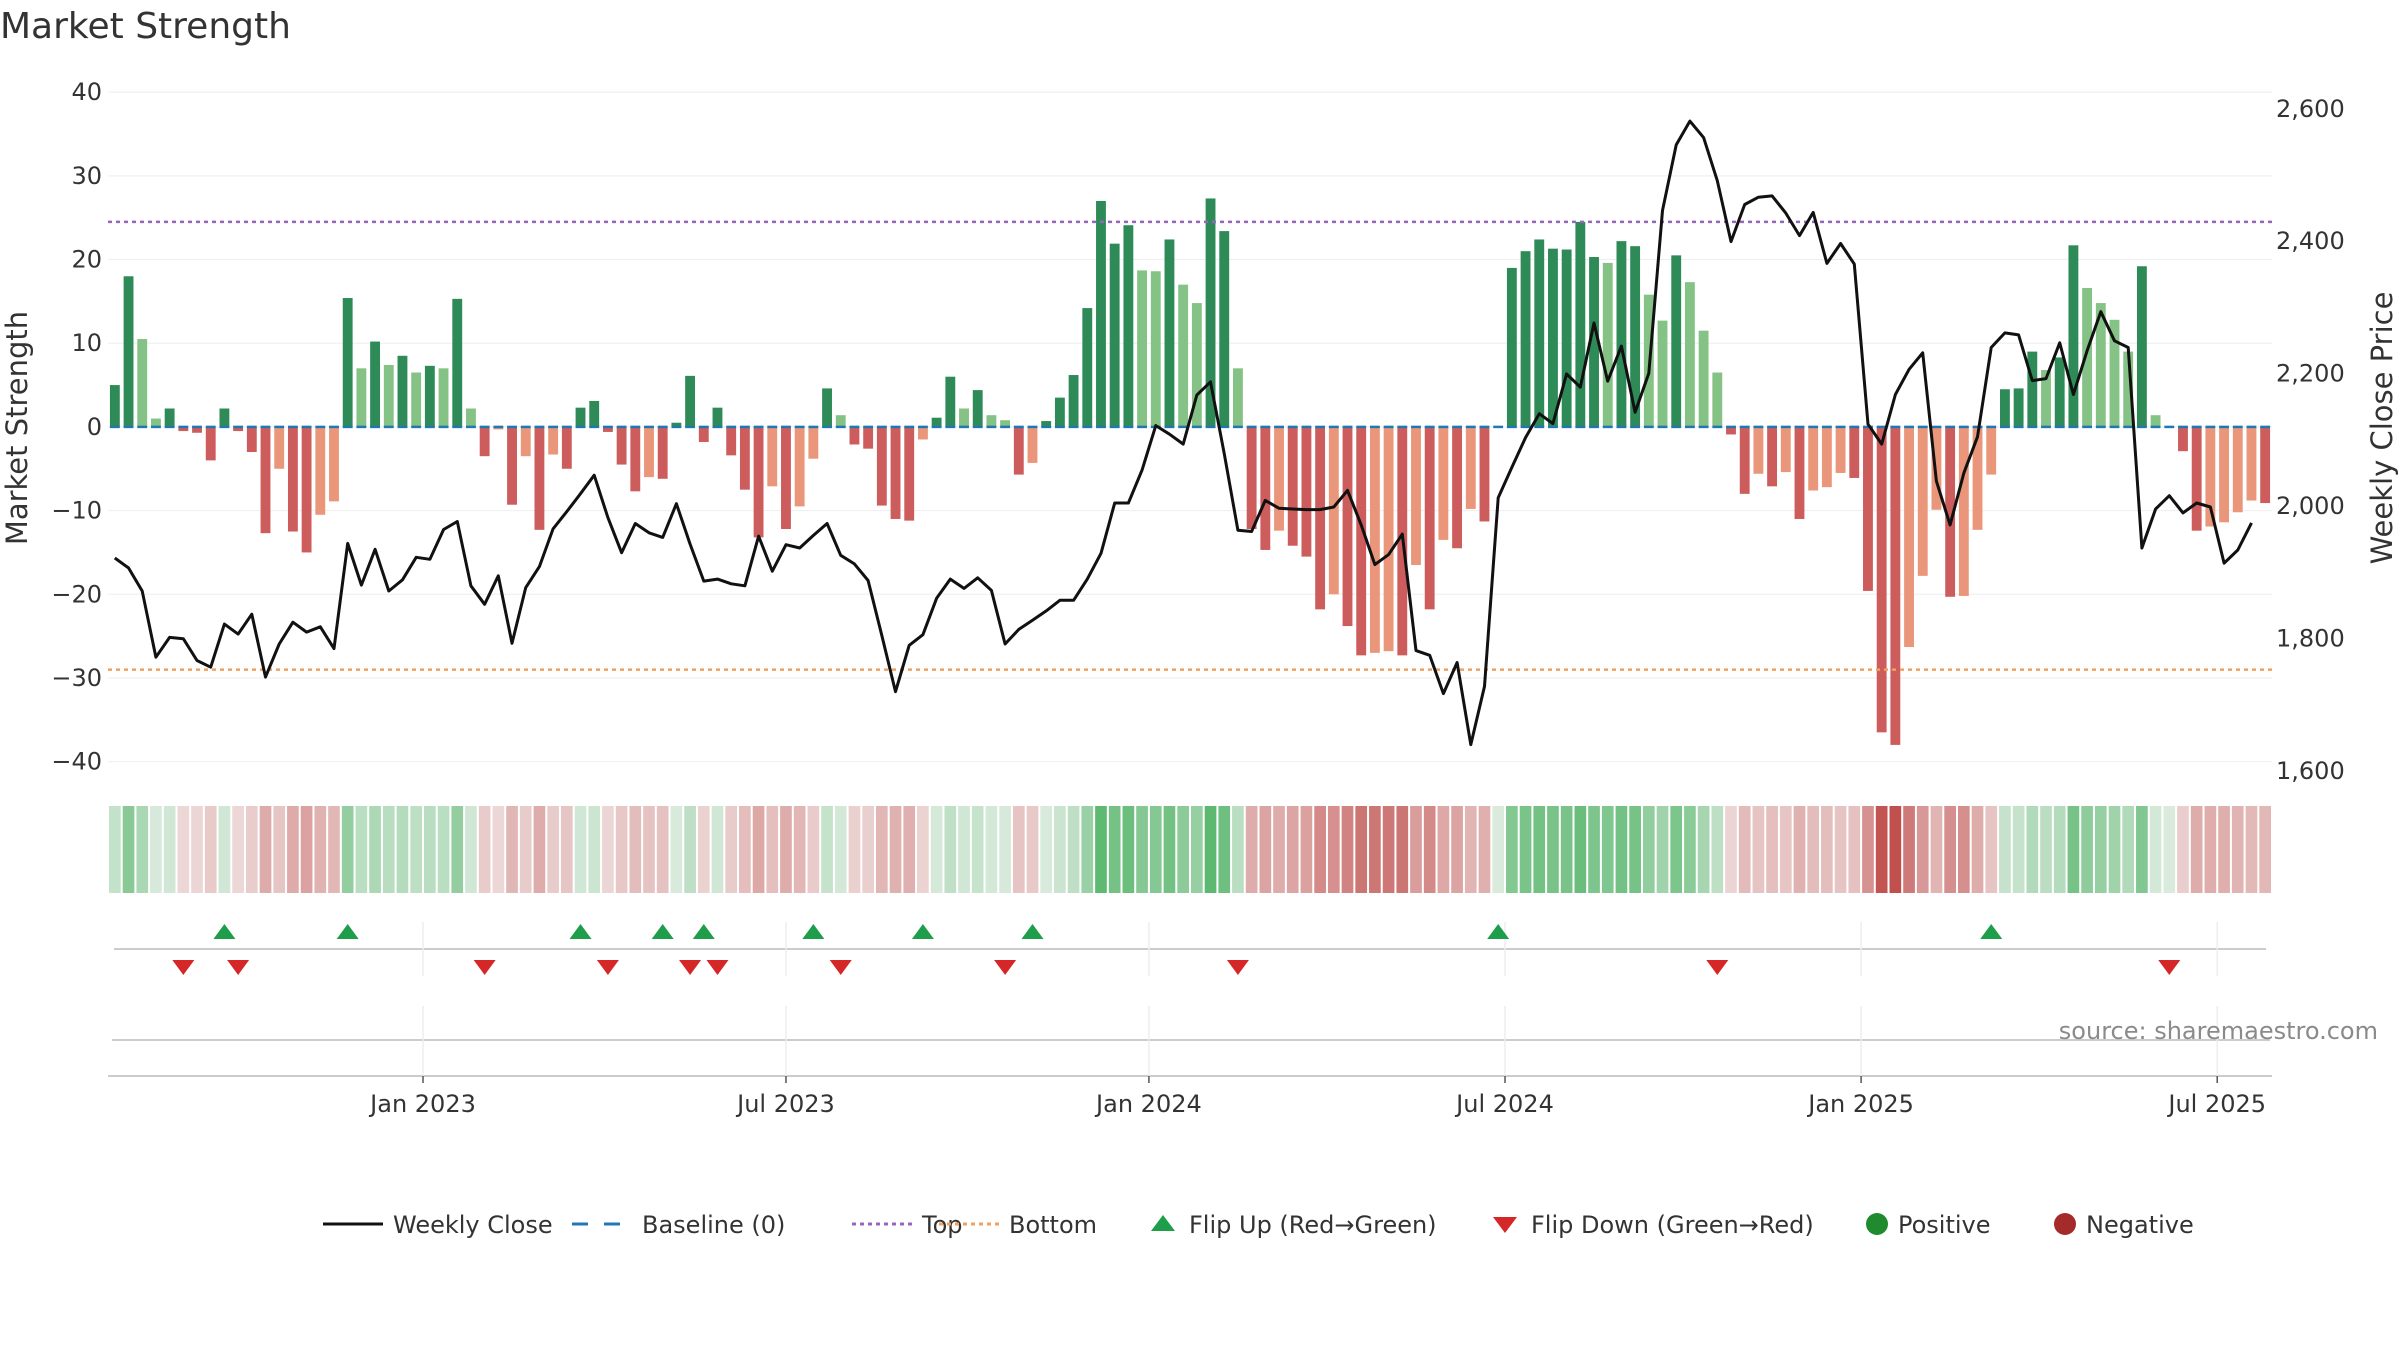 This screenshot has height=1354, width=2400. What do you see at coordinates (2310, 506) in the screenshot?
I see `right-tick-label: 2,000` at bounding box center [2310, 506].